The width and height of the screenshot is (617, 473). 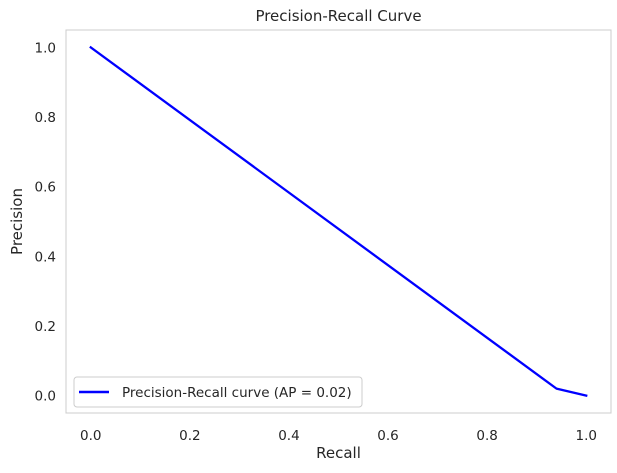 What do you see at coordinates (338, 436) in the screenshot?
I see `x-axis-ticks: 0.0 0.2 0.4 0.6 0.8 1.0` at bounding box center [338, 436].